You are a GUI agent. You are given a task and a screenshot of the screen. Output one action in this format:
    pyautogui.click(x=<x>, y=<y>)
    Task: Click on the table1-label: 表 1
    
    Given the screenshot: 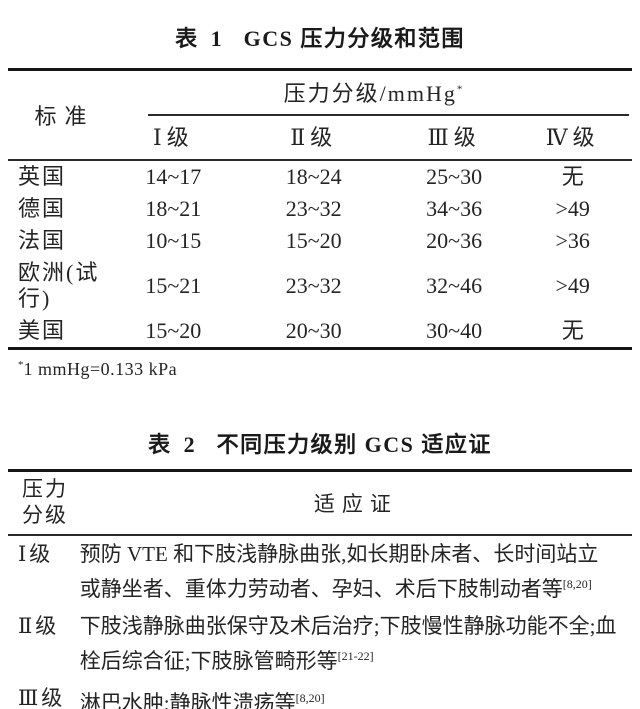 What is the action you would take?
    pyautogui.click(x=200, y=38)
    